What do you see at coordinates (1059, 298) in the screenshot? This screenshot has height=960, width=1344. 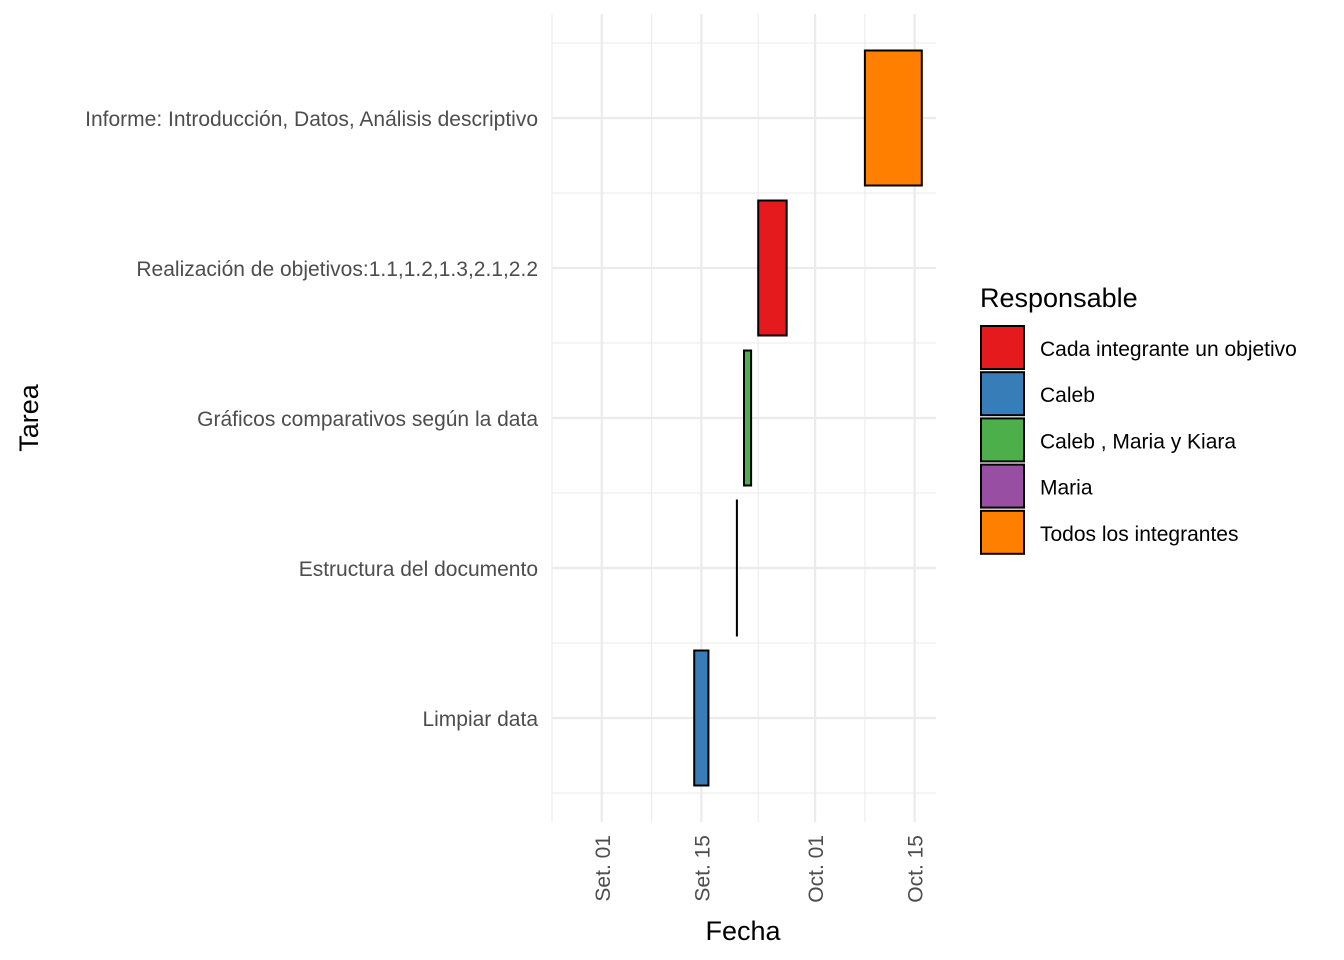 I see `legend-title: Responsable` at bounding box center [1059, 298].